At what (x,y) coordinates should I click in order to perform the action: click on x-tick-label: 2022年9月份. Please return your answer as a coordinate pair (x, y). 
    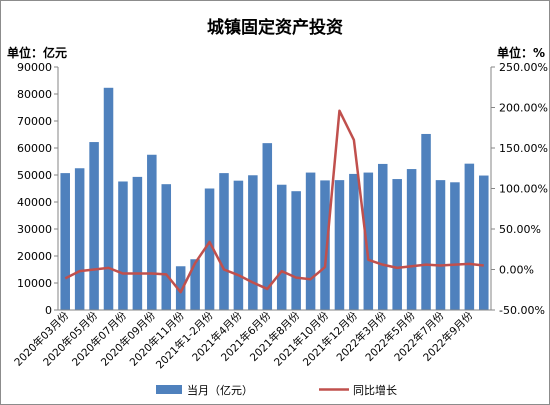
    Looking at the image, I should click on (447, 336).